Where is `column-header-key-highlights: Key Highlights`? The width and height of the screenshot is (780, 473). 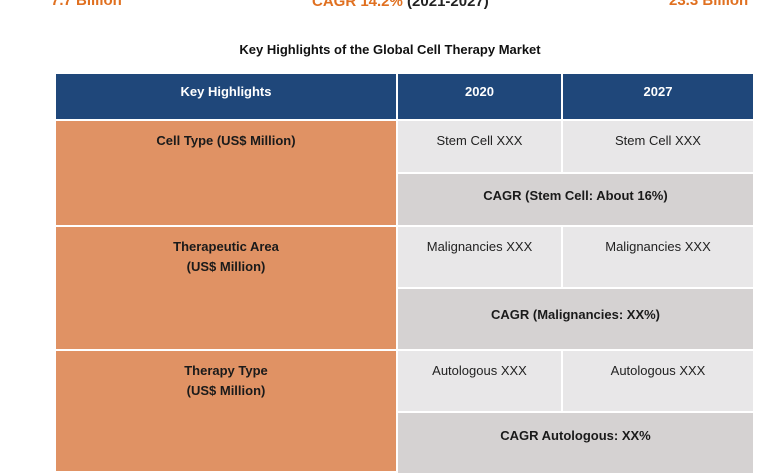
column-header-key-highlights: Key Highlights is located at coordinates (226, 96).